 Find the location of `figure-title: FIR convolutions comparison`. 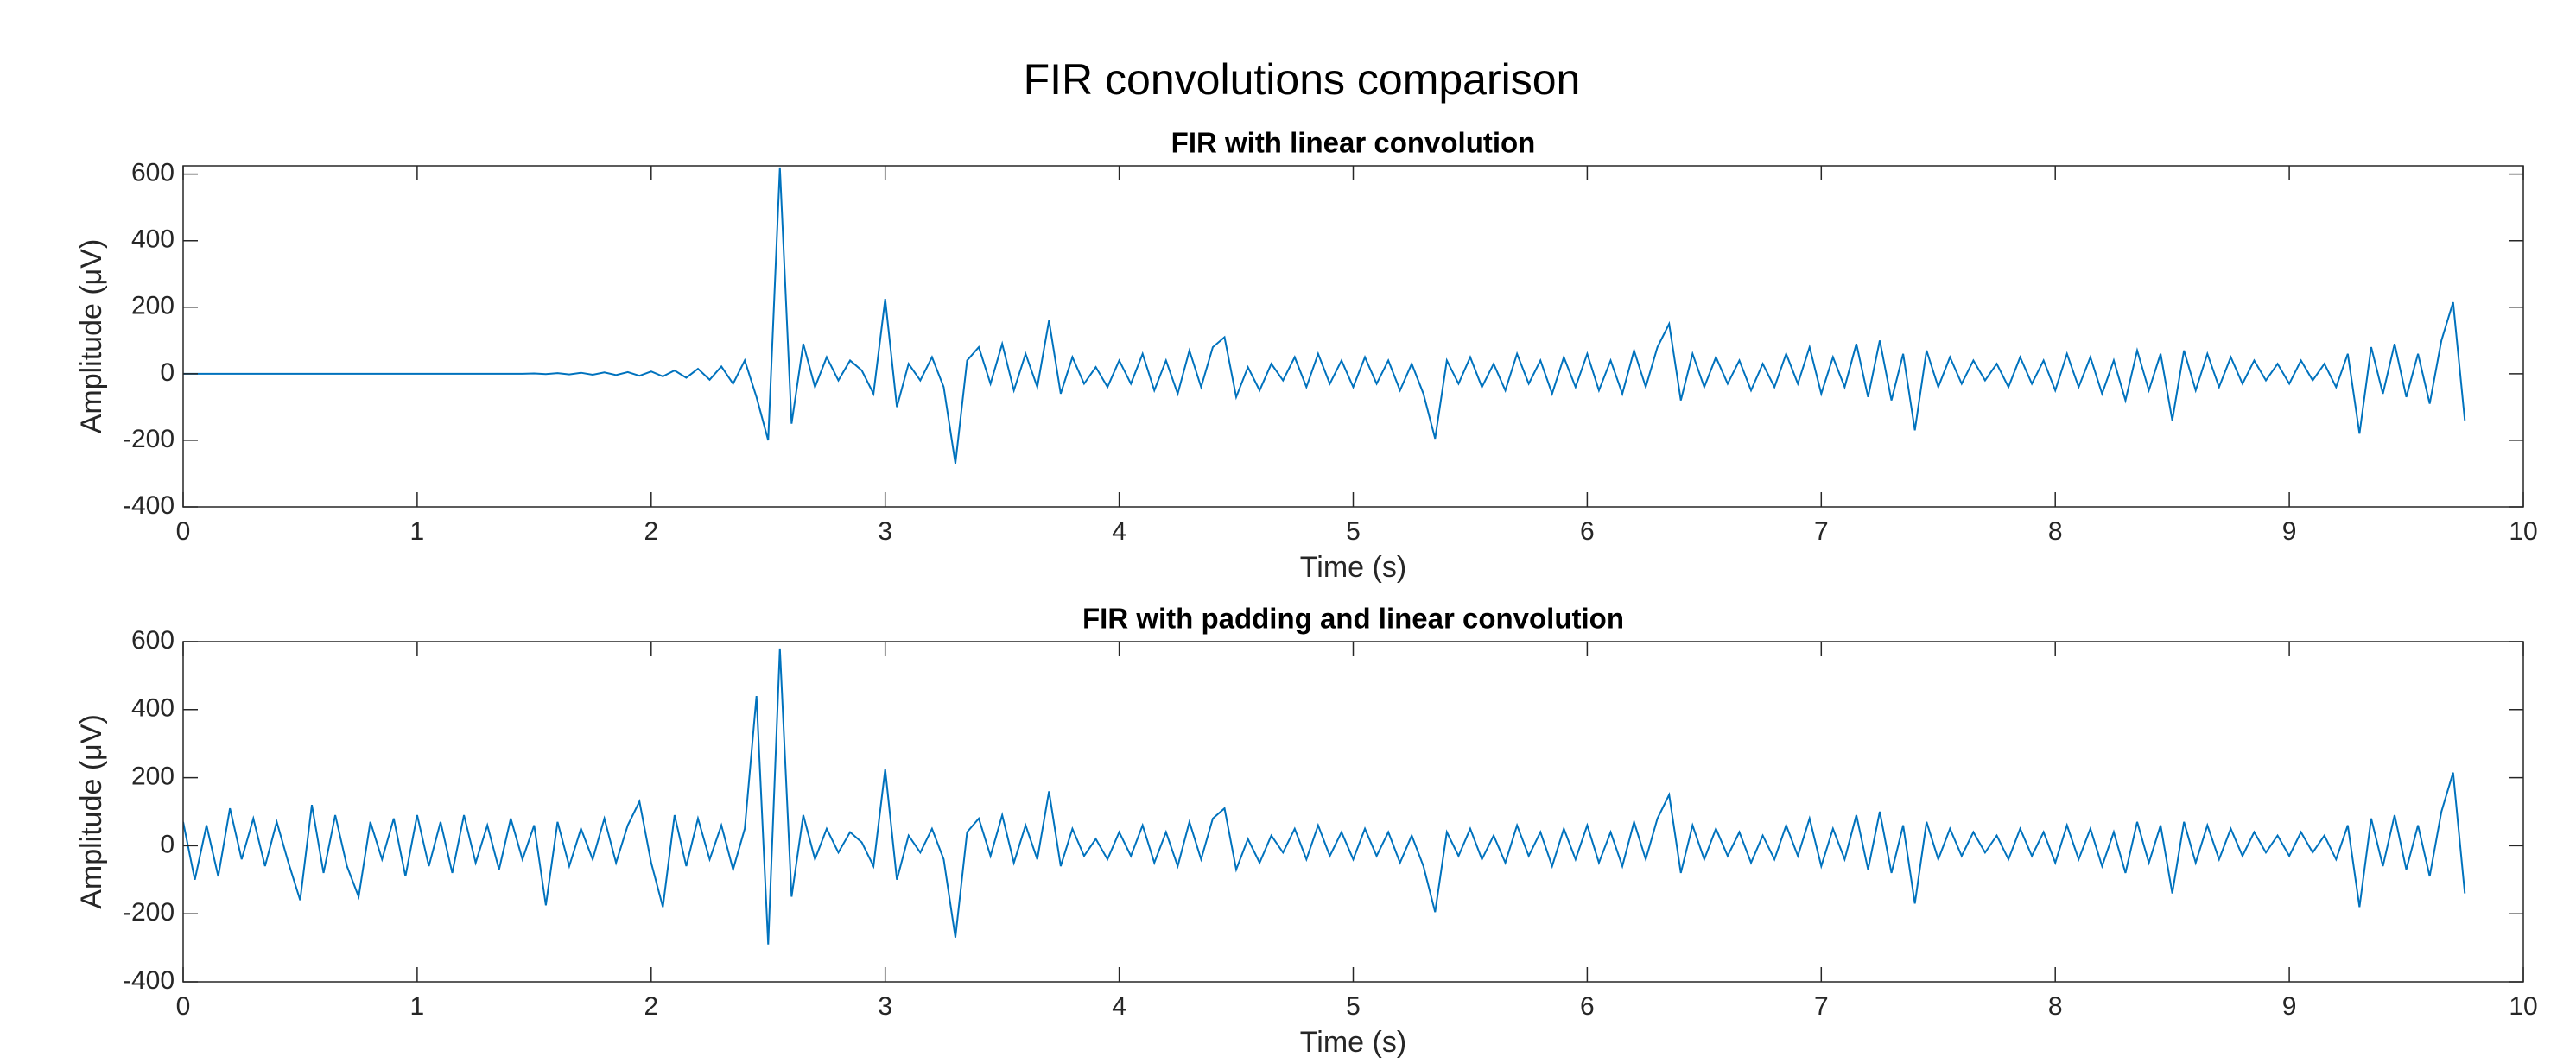

figure-title: FIR convolutions comparison is located at coordinates (1302, 79).